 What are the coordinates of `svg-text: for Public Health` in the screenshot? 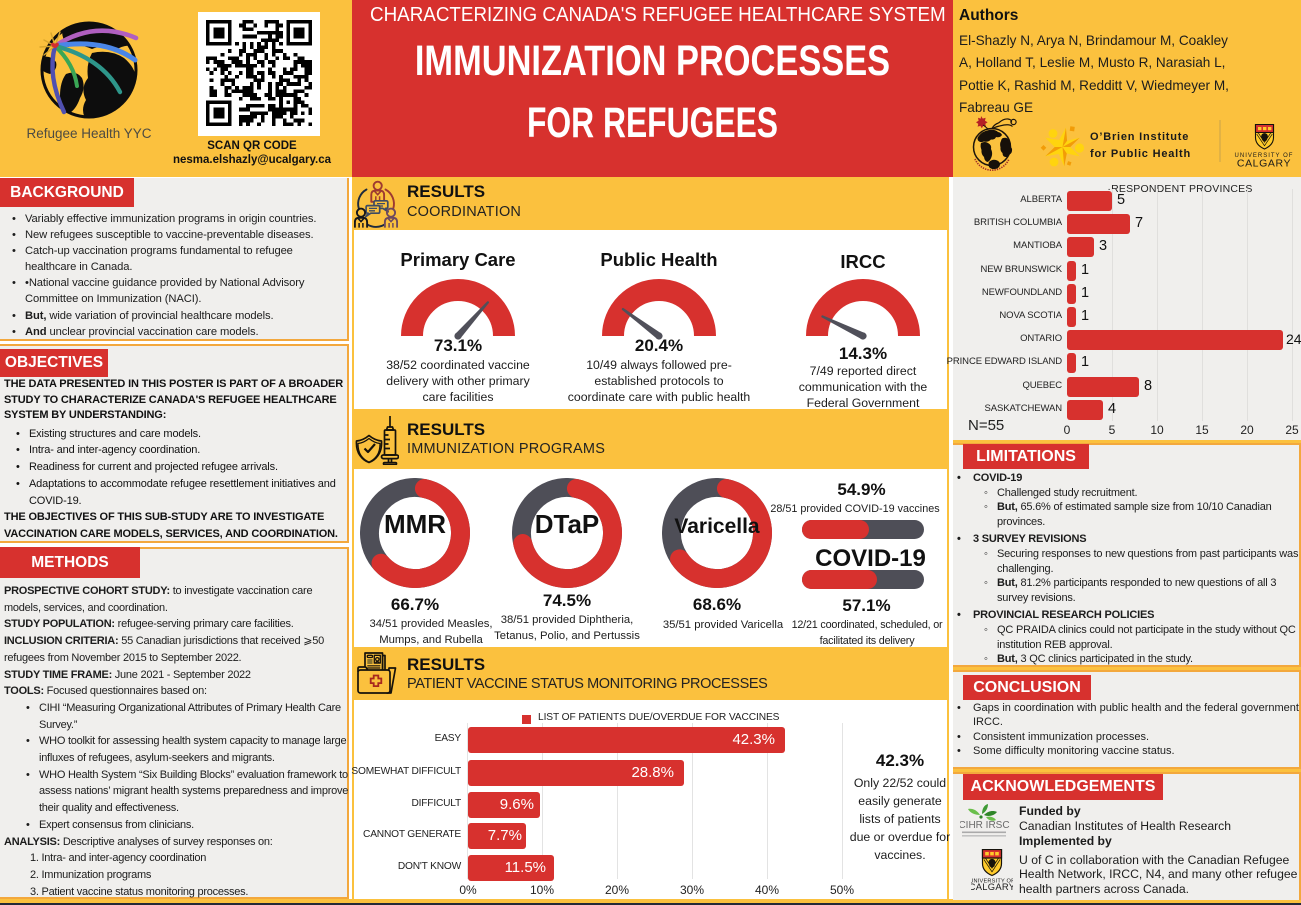 It's located at (1140, 154).